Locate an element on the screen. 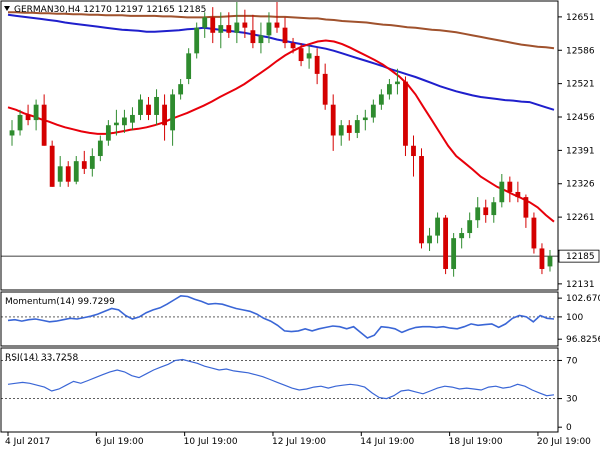  price-tick-label: 12261 is located at coordinates (580, 218).